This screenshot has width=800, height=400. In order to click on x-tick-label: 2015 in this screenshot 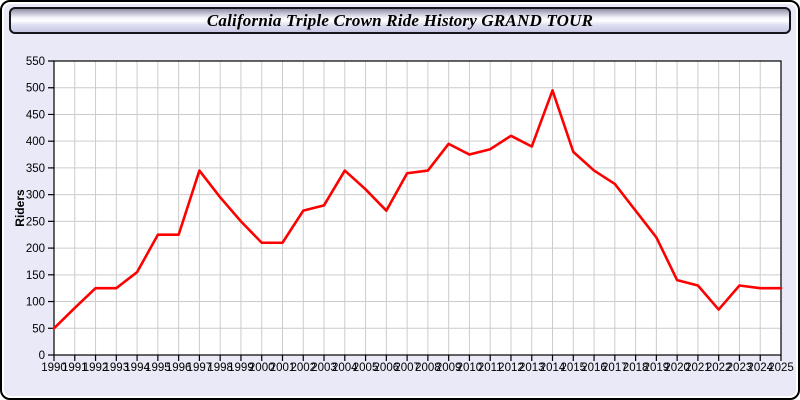, I will do `click(573, 368)`.